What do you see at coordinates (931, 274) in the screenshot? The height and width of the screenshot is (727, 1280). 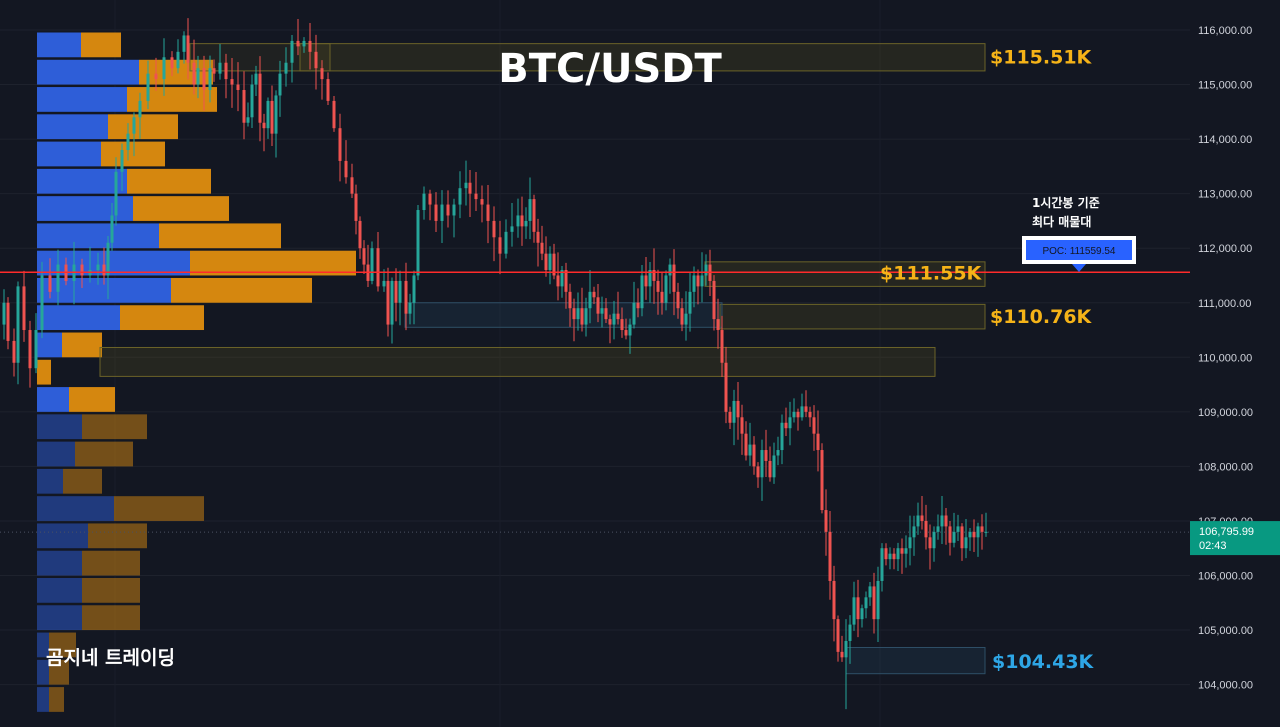 I see `level-label: $111.55K` at bounding box center [931, 274].